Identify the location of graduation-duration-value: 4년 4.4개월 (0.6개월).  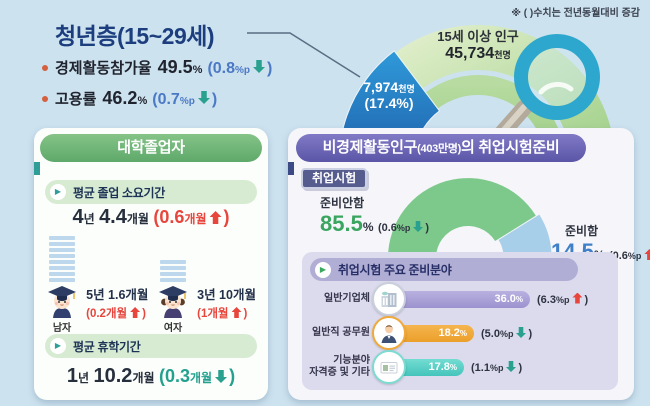
(151, 217).